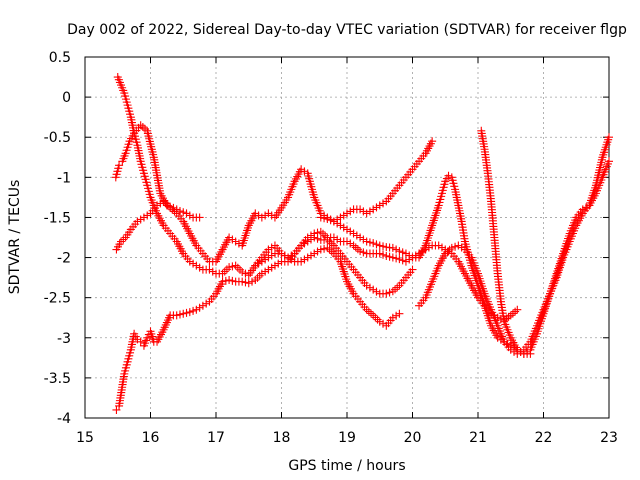 The height and width of the screenshot is (480, 640). Describe the element at coordinates (66, 98) in the screenshot. I see `y-tick-label: 0` at that location.